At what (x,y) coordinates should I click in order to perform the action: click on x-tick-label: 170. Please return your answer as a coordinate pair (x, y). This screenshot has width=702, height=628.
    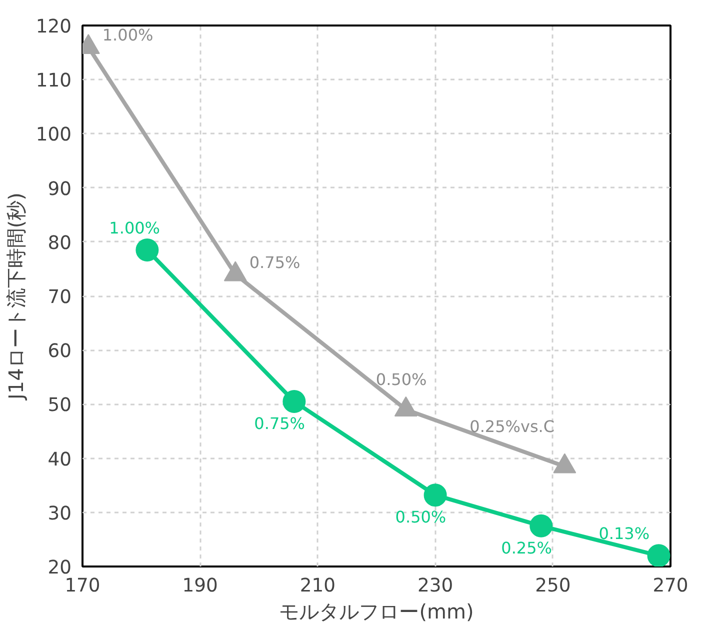
    Looking at the image, I should click on (82, 586).